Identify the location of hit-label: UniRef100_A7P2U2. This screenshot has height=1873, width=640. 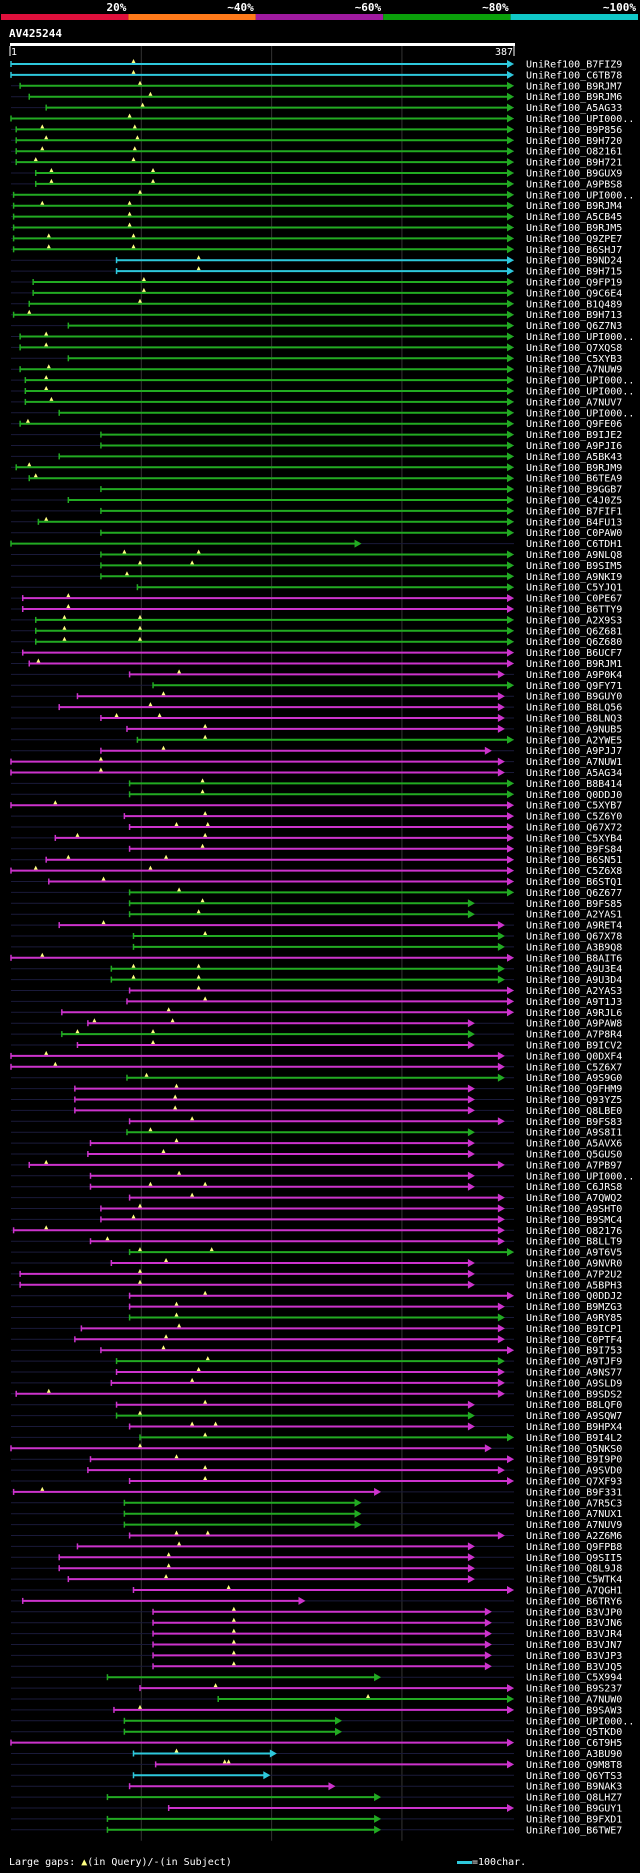
(574, 1274).